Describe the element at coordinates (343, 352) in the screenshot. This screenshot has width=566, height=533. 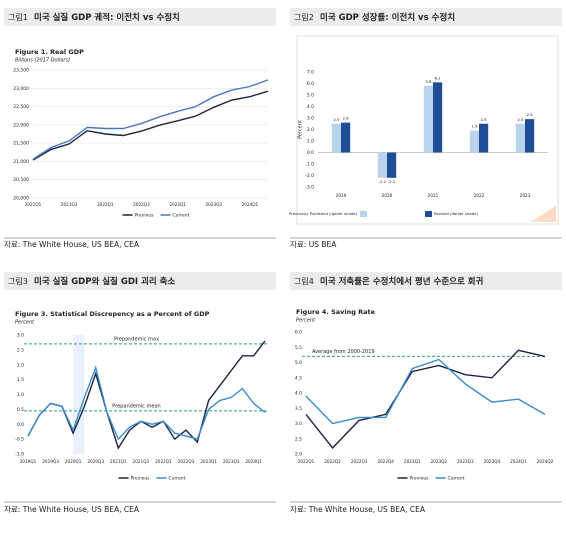
I see `reference-label: Average from 2000-2019` at that location.